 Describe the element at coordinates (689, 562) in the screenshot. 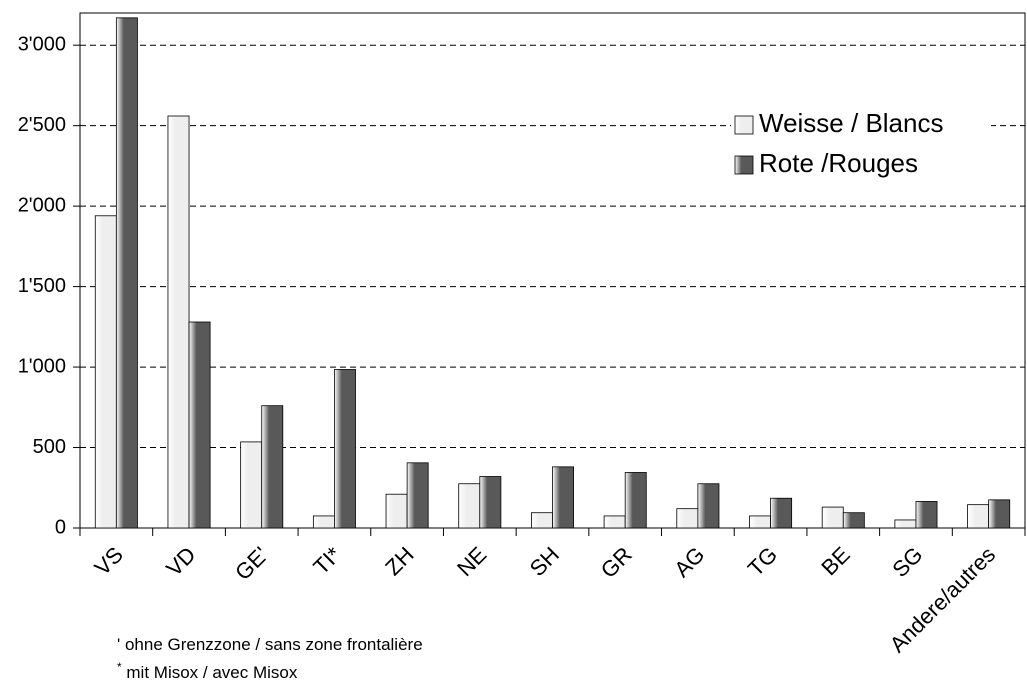

I see `x-tick-label: AG` at that location.